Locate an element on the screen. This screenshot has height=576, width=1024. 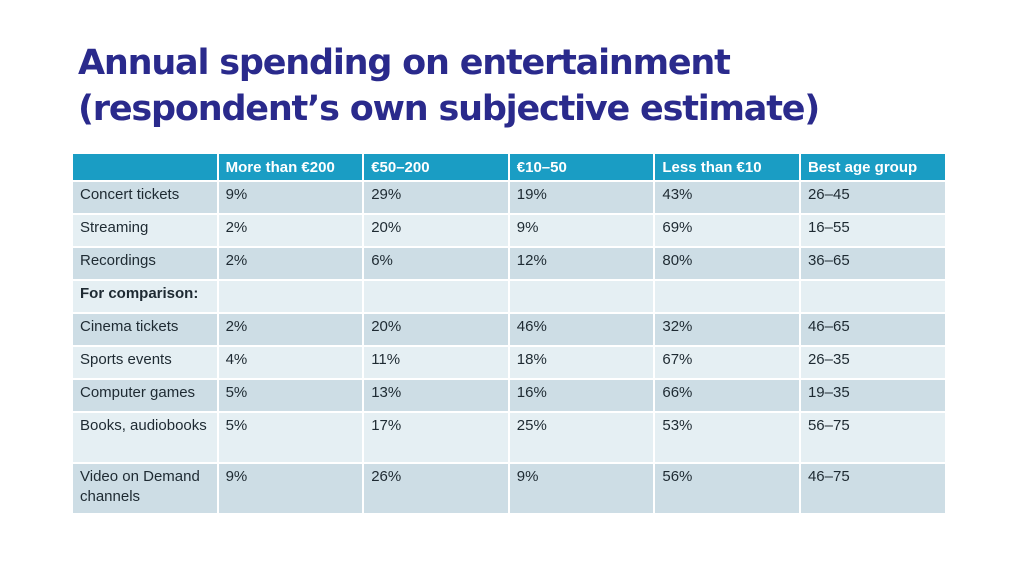
table-row: Streaming 2% 20% 9% 69% 16–55 is located at coordinates (509, 230).